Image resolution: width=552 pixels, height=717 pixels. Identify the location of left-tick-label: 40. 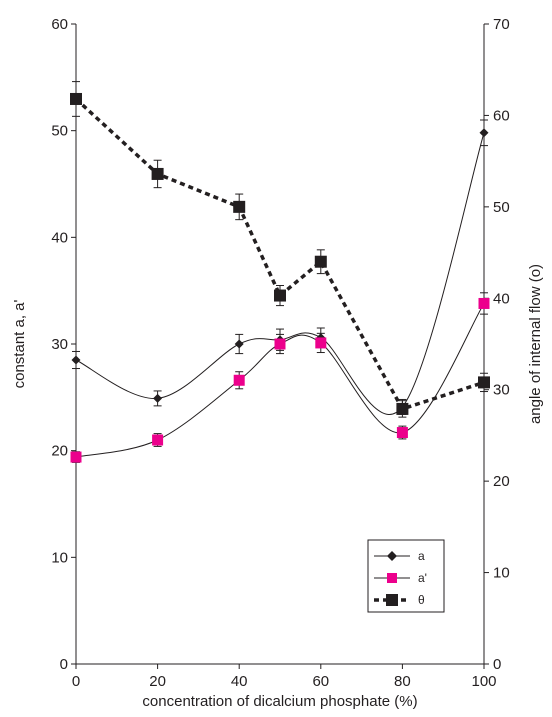
(59, 237).